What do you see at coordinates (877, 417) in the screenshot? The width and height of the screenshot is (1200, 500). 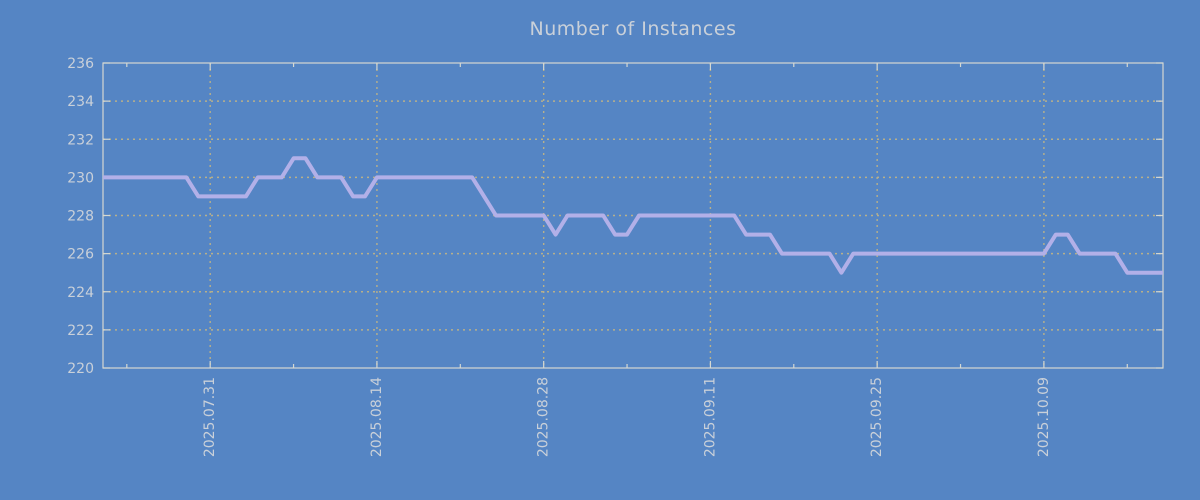 I see `x-tick-label: 2025.09.25` at bounding box center [877, 417].